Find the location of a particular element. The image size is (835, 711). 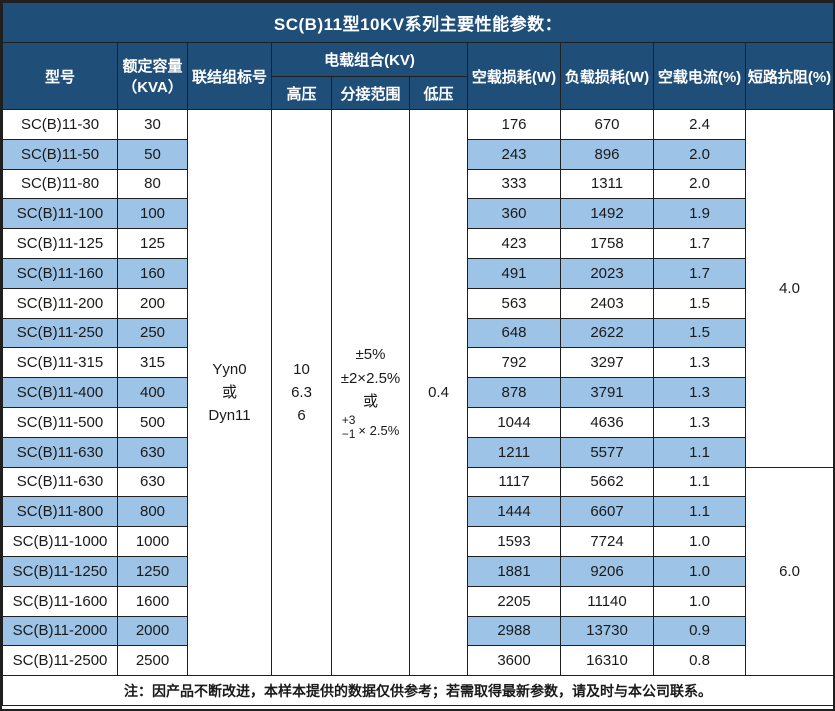

load-loss-cell: 7724 is located at coordinates (607, 541).